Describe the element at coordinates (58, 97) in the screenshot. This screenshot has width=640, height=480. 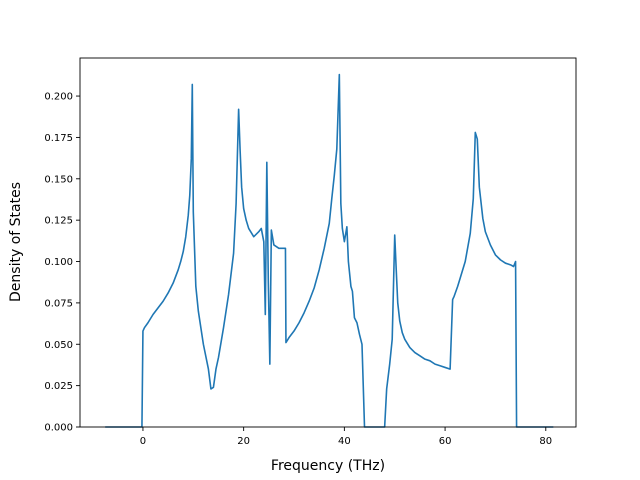
I see `y-tick-label: 0.200` at that location.